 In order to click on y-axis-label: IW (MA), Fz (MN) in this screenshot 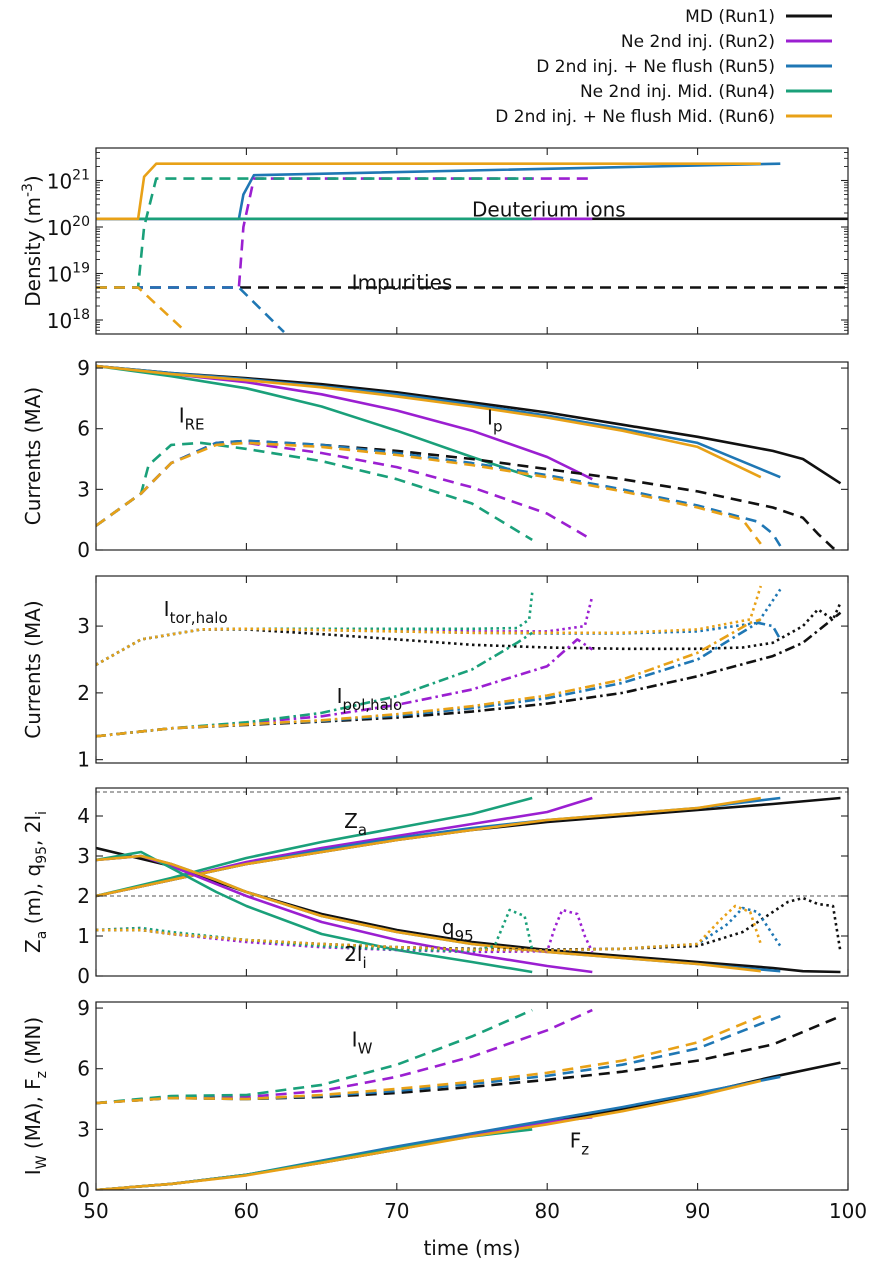, I will do `click(35, 1096)`.